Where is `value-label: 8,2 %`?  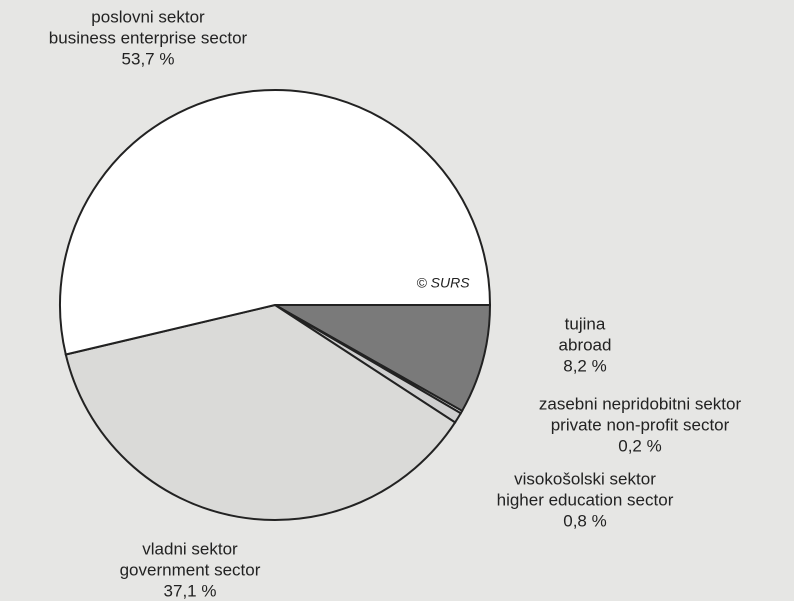 value-label: 8,2 % is located at coordinates (584, 365).